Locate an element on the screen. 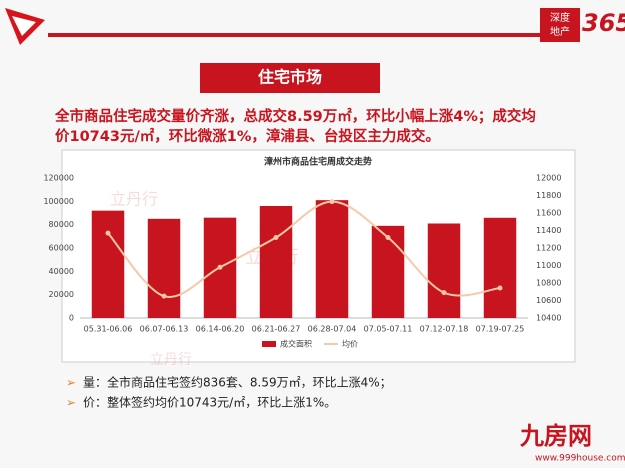 This screenshot has width=625, height=472. section-title: 住宅市场 is located at coordinates (290, 77).